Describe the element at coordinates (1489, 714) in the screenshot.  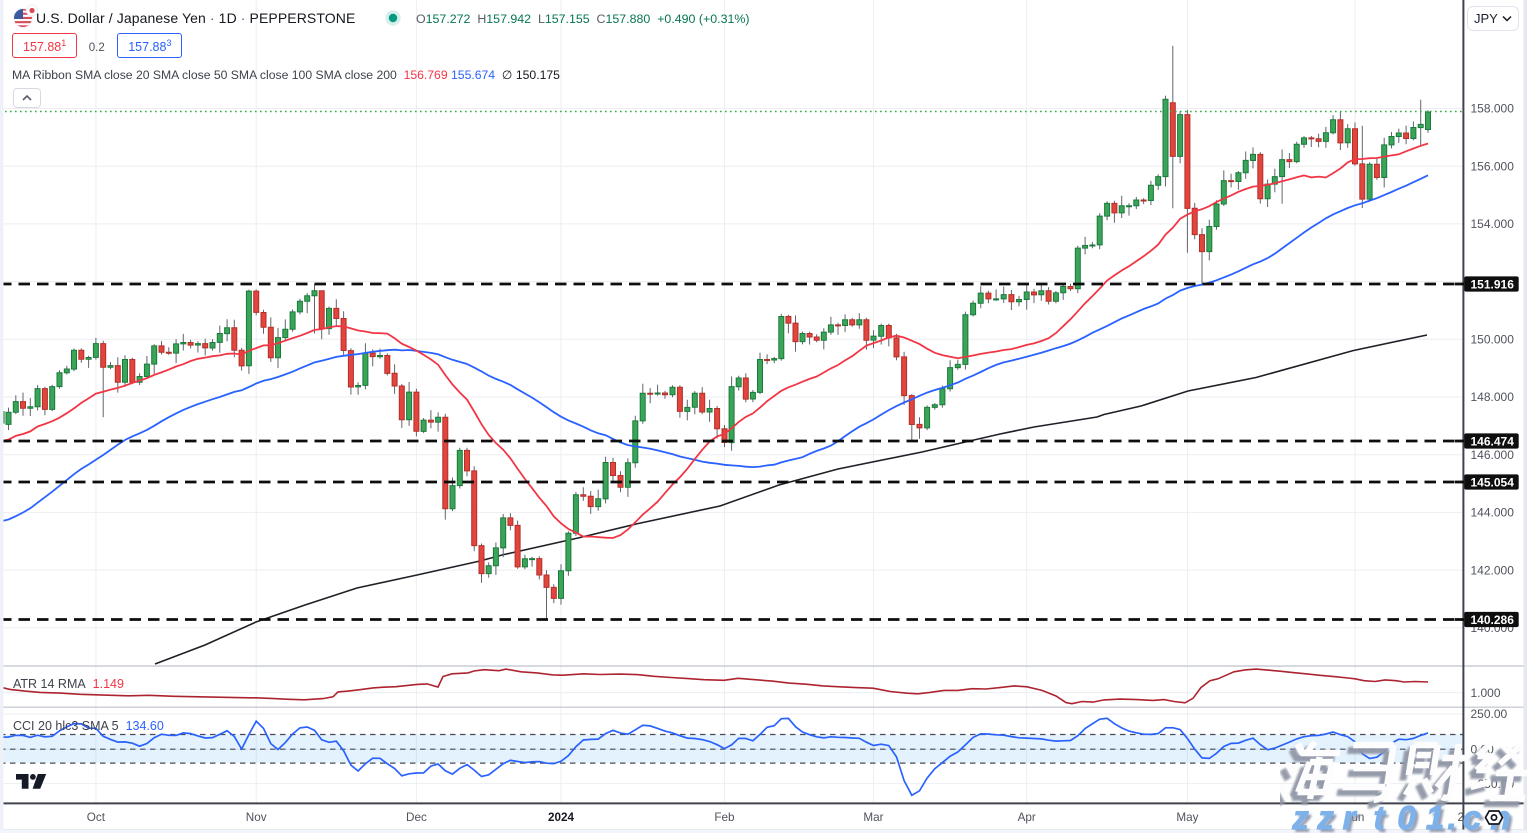
I see `svg-text: 250.00` at that location.